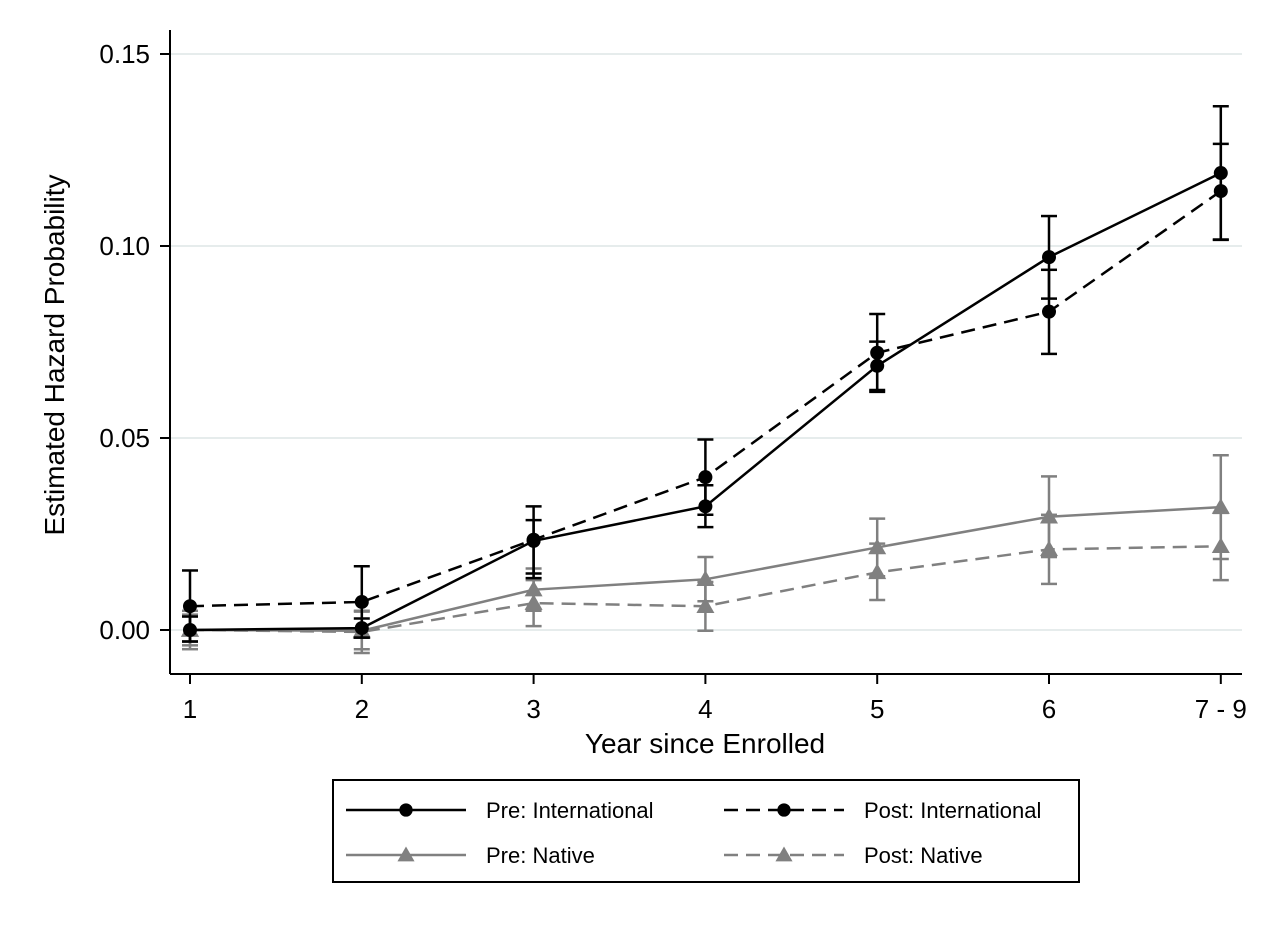 The width and height of the screenshot is (1276, 928). Describe the element at coordinates (705, 709) in the screenshot. I see `x-tick-label: 4` at that location.